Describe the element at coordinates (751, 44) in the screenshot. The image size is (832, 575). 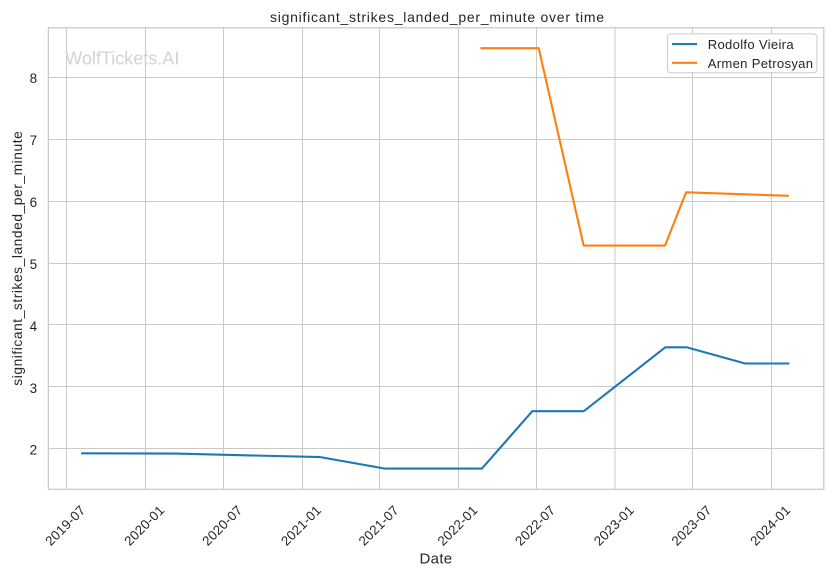
I see `svg-text: Rodolfo Vieira` at that location.